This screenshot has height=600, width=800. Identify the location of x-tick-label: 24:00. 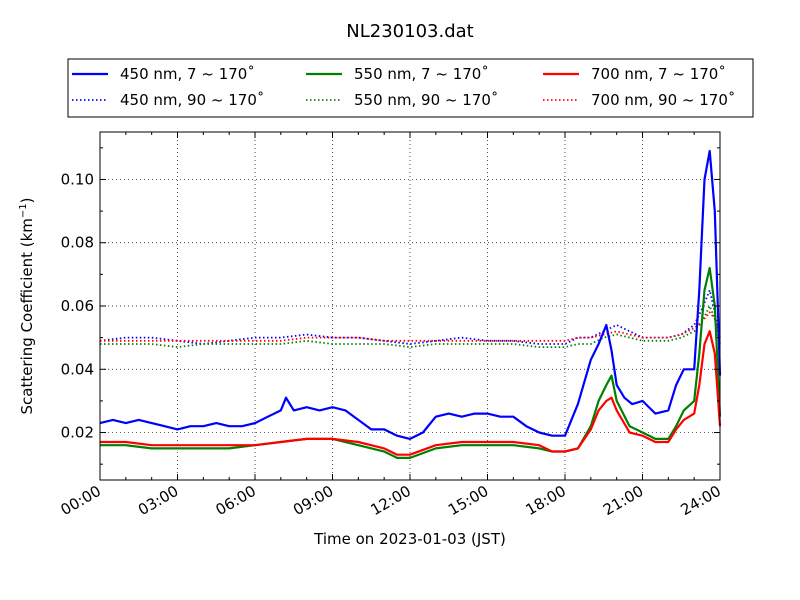
(701, 500).